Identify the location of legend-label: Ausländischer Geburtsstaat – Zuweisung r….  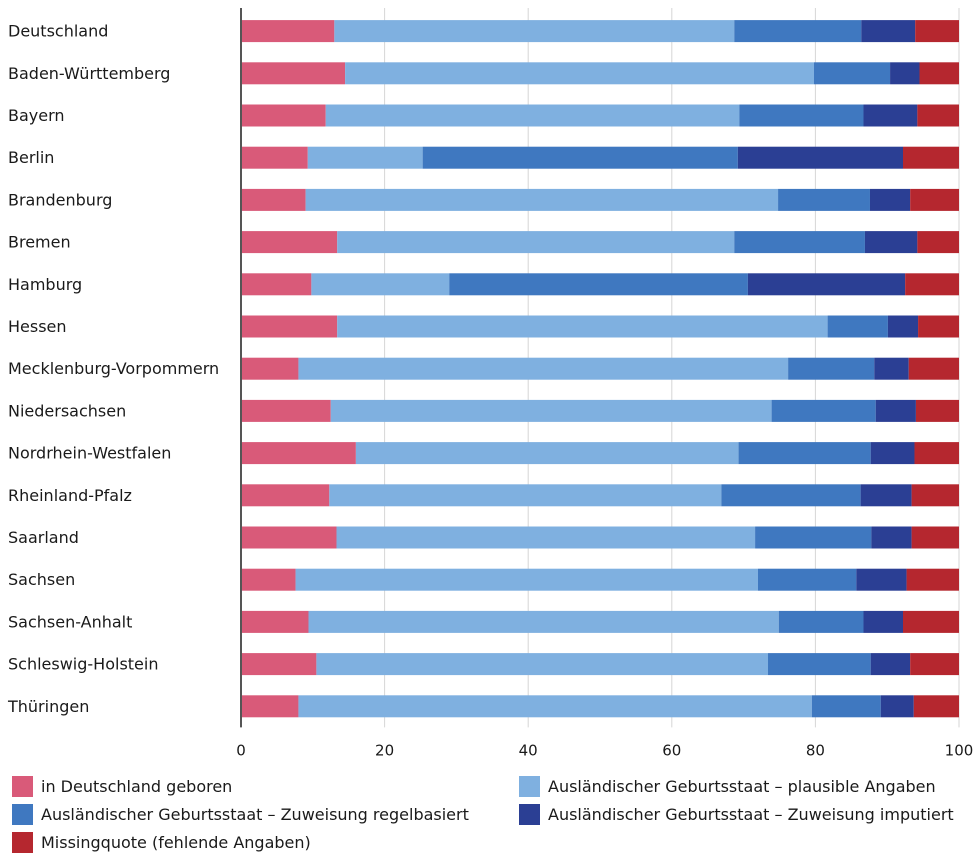
(255, 814).